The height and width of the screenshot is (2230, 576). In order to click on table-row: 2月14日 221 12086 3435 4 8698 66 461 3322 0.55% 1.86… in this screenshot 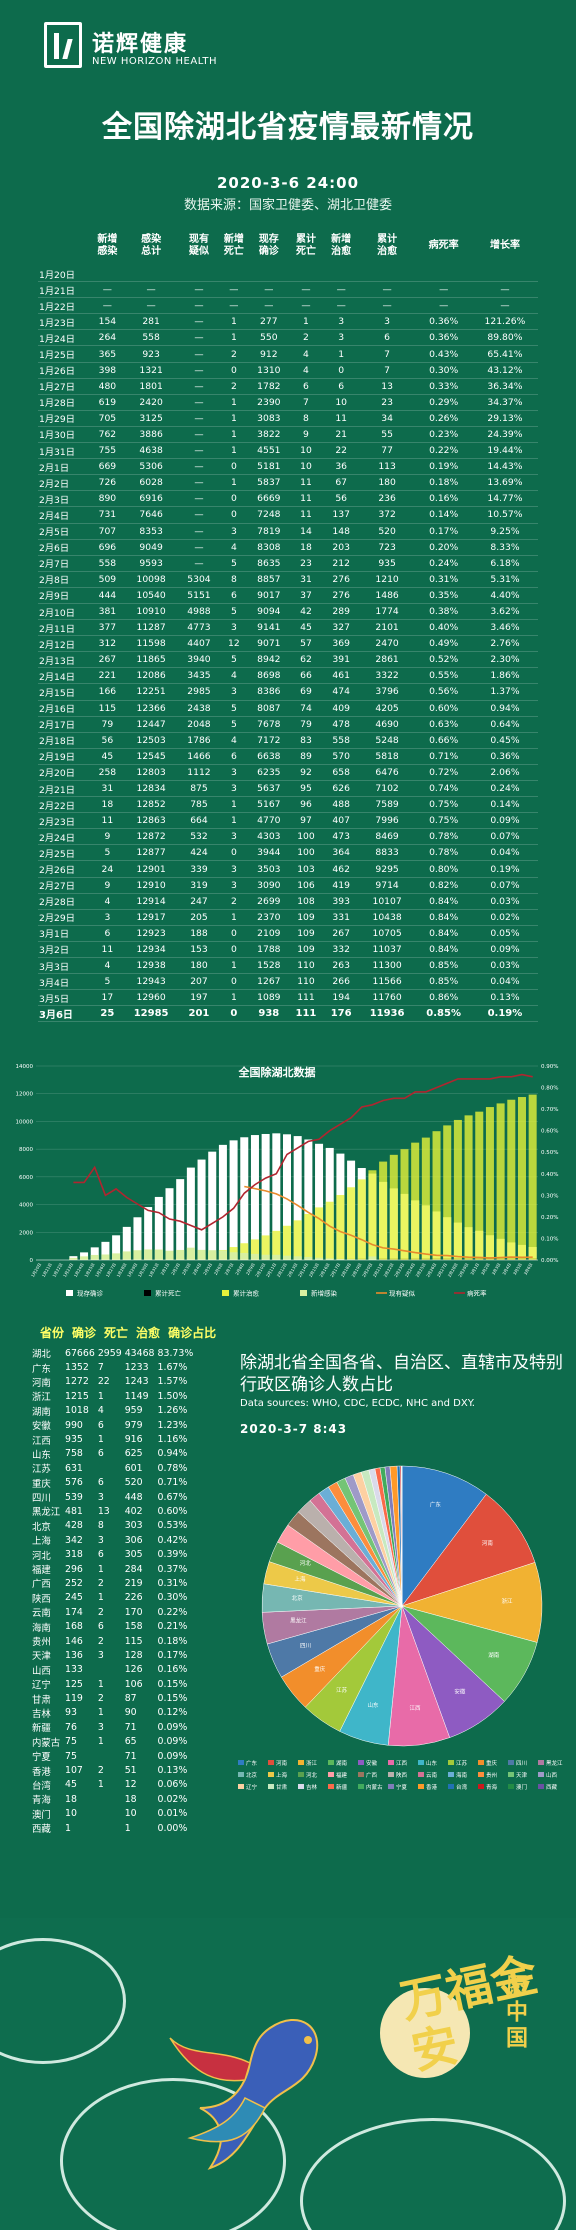, I will do `click(288, 676)`.